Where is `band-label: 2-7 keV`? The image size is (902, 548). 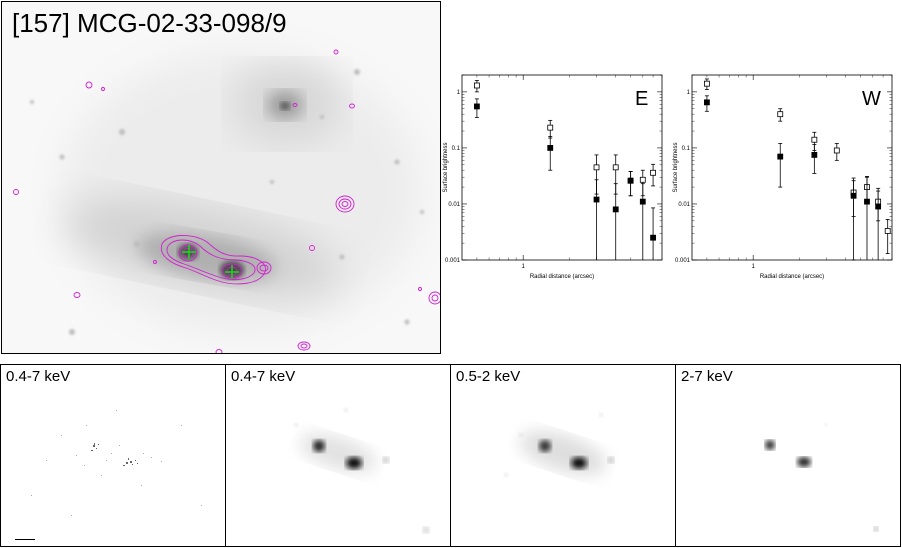 band-label: 2-7 keV is located at coordinates (707, 376).